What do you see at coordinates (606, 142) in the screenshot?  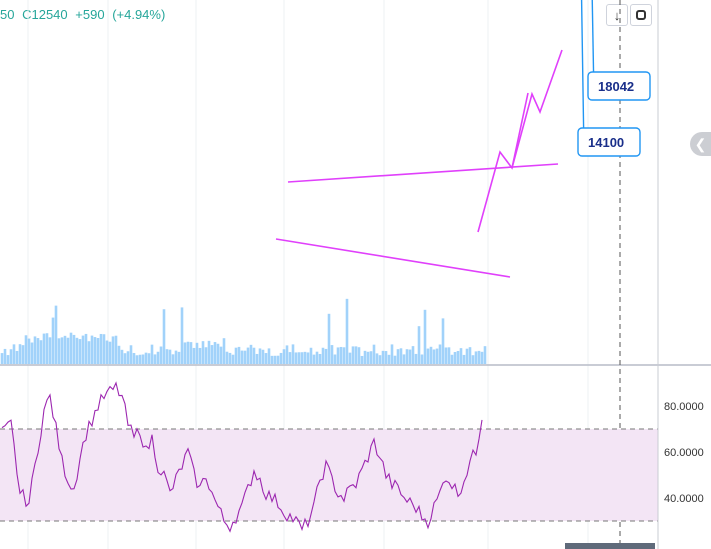 I see `callout-text-14100: 14100` at bounding box center [606, 142].